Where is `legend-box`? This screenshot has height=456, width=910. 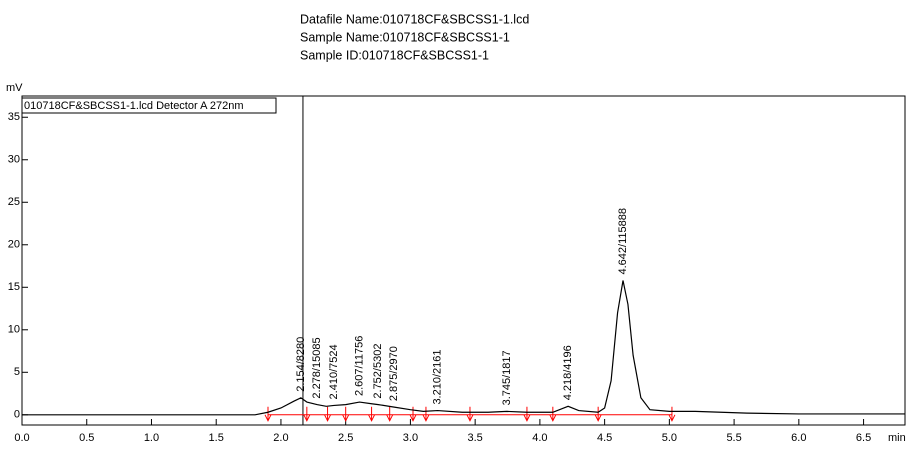
legend-box is located at coordinates (149, 105).